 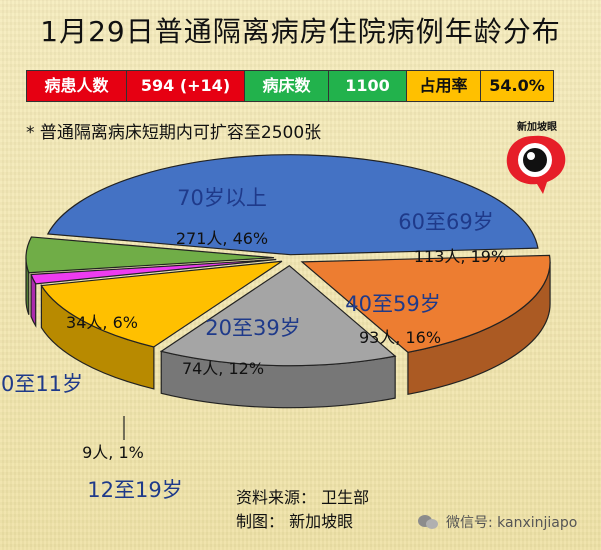 I want to click on slice-name-label-3: 20至39岁, so click(x=252, y=328).